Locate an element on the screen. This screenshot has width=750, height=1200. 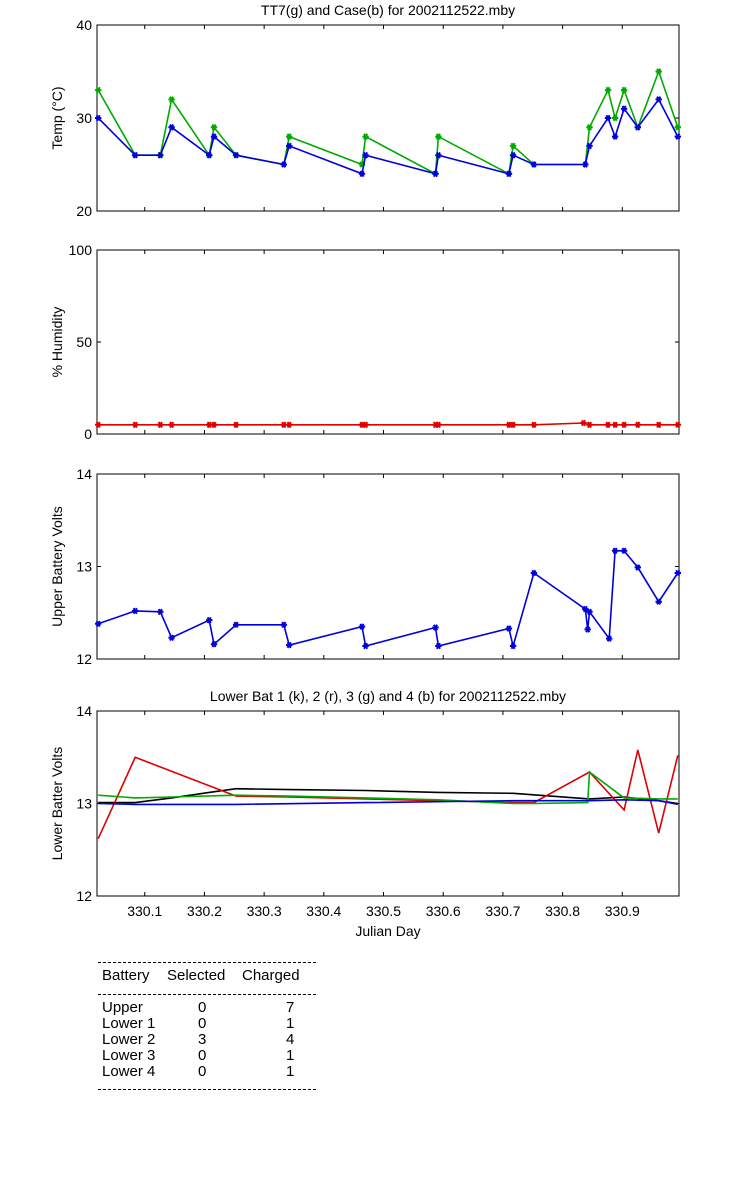
table-cell-charged: 4 is located at coordinates (290, 1039).